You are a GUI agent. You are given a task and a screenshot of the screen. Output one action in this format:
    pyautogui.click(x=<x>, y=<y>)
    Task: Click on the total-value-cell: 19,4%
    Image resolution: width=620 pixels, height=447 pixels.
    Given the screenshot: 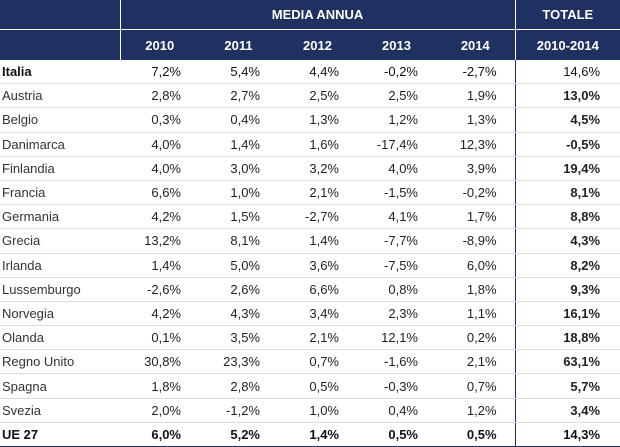 What is the action you would take?
    pyautogui.click(x=567, y=168)
    